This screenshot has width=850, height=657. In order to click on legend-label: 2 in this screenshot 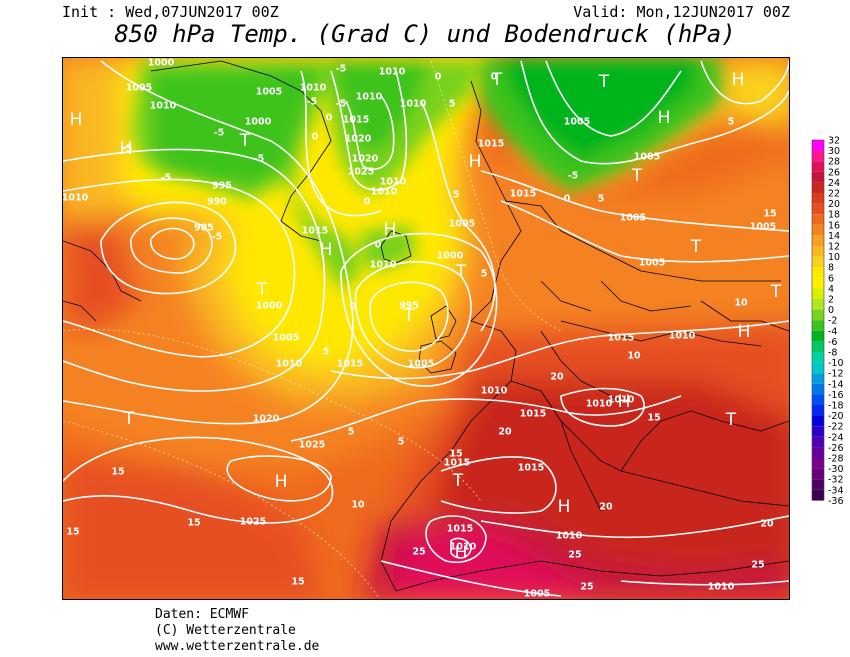, I will do `click(831, 300)`.